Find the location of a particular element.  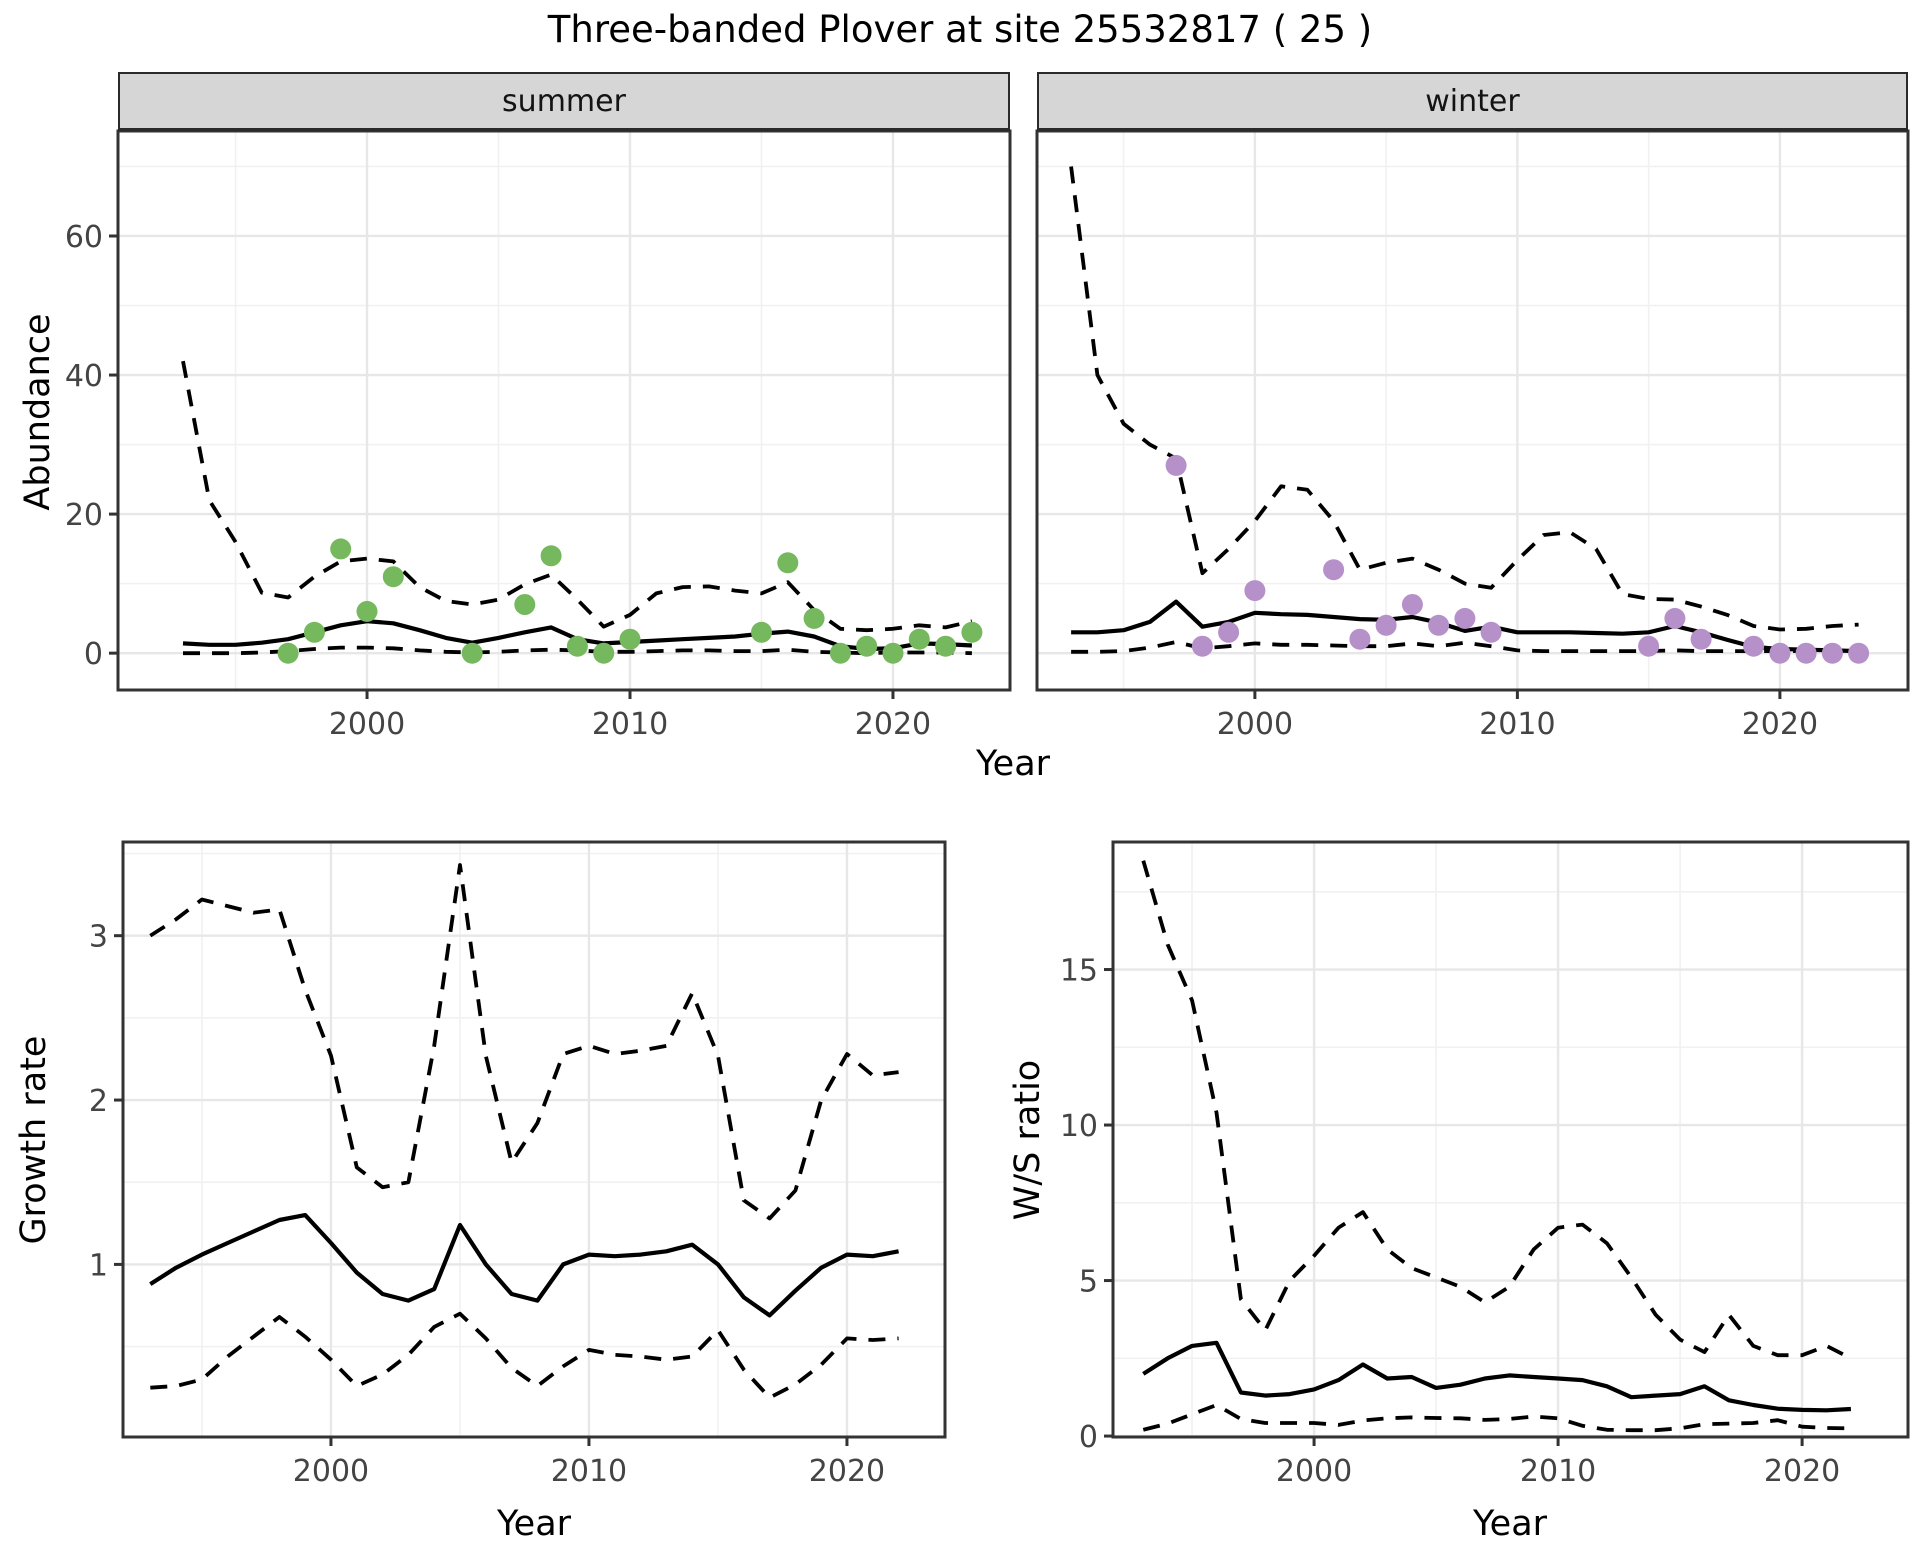

y-axis-title-ws-ratio: W/S ratio is located at coordinates (1028, 1140).